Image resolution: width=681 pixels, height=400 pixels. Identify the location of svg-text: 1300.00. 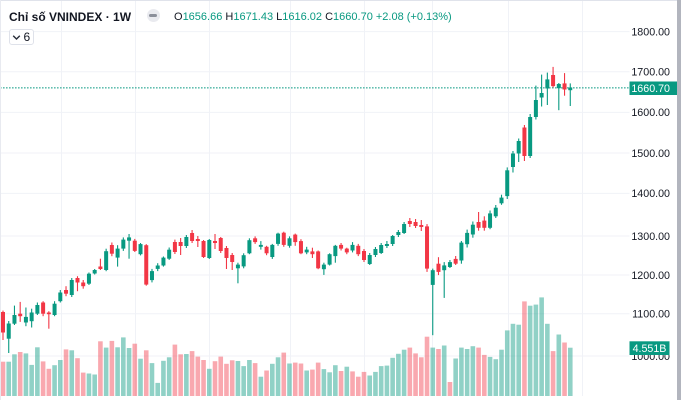
(650, 237).